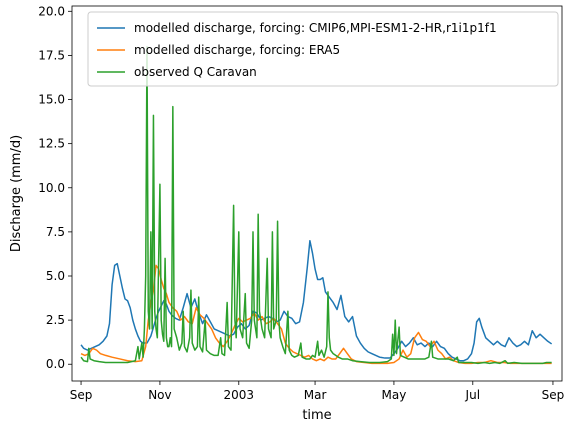 This screenshot has width=576, height=432. What do you see at coordinates (55, 364) in the screenshot?
I see `y-tick-label: 0.0` at bounding box center [55, 364].